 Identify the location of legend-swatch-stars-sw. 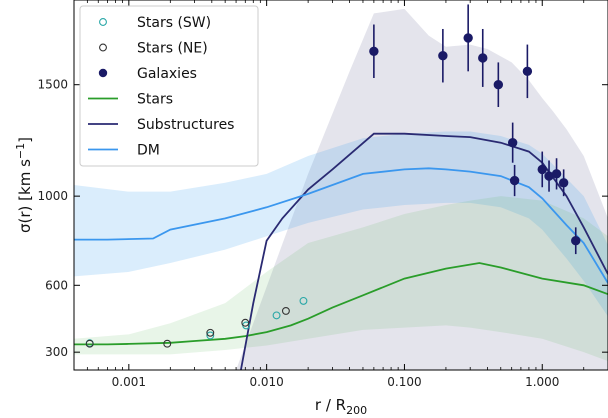
(103, 22).